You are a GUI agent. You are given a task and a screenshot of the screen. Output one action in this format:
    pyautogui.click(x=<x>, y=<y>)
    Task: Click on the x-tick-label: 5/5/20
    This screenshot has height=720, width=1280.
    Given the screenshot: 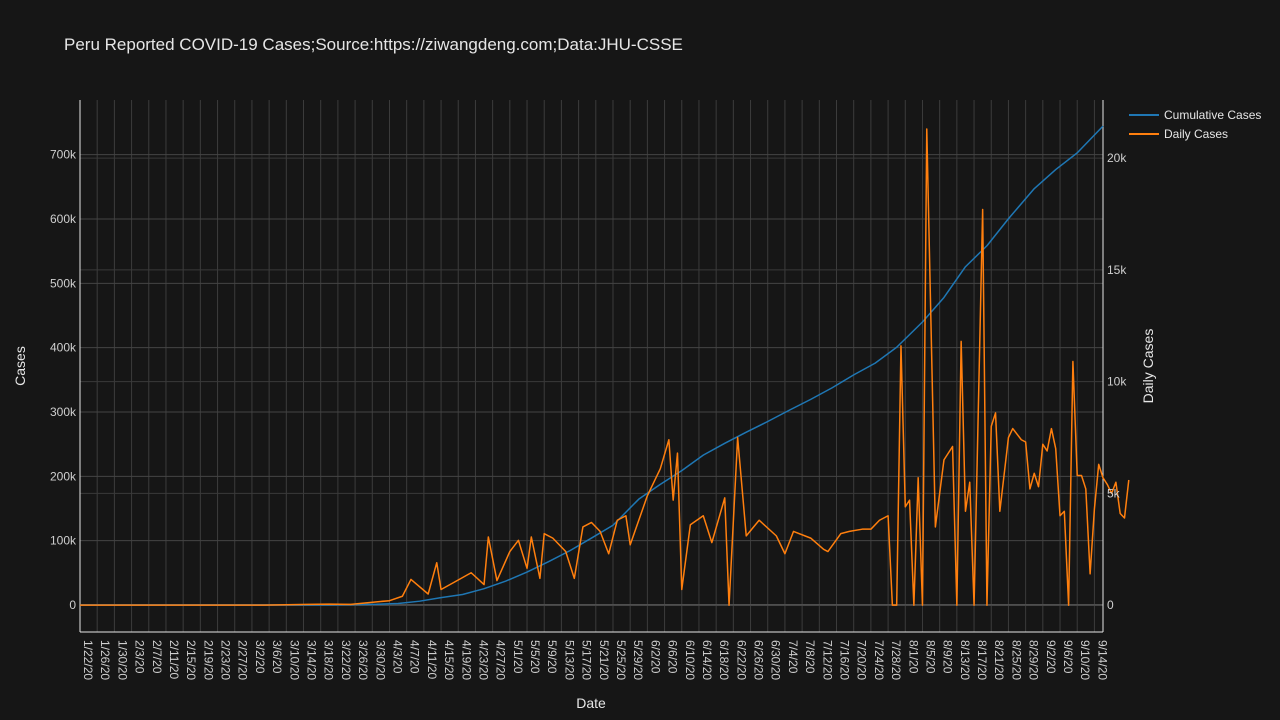 What is the action you would take?
    pyautogui.click(x=535, y=657)
    